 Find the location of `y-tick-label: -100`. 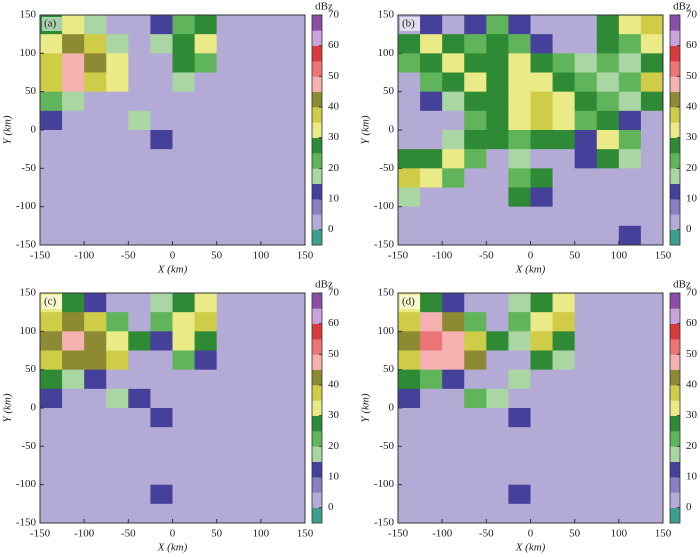

y-tick-label: -100 is located at coordinates (384, 484).